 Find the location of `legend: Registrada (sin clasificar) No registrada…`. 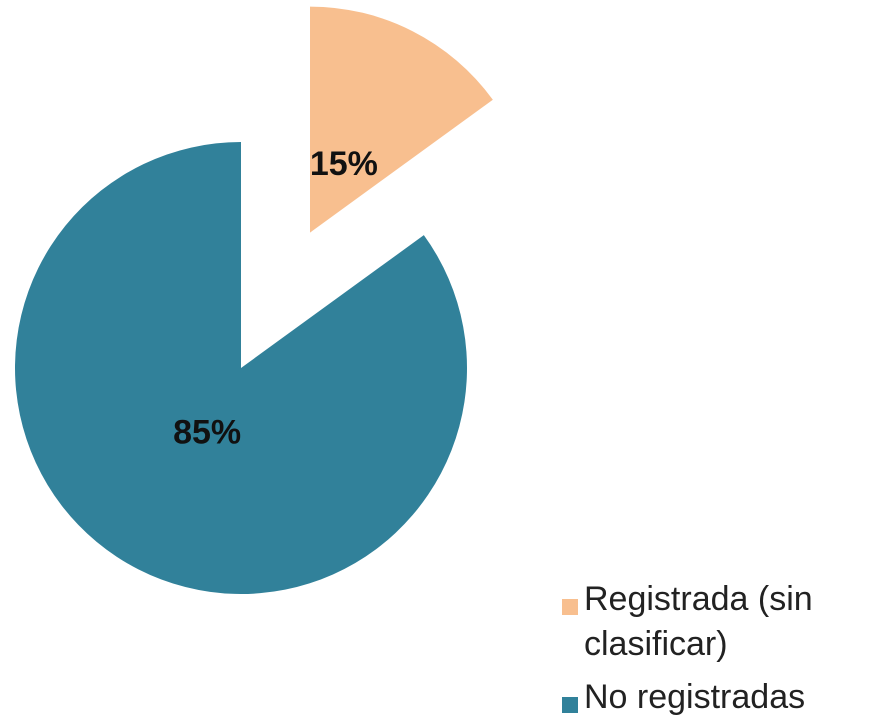

legend: Registrada (sin clasificar) No registrada… is located at coordinates (722, 652).